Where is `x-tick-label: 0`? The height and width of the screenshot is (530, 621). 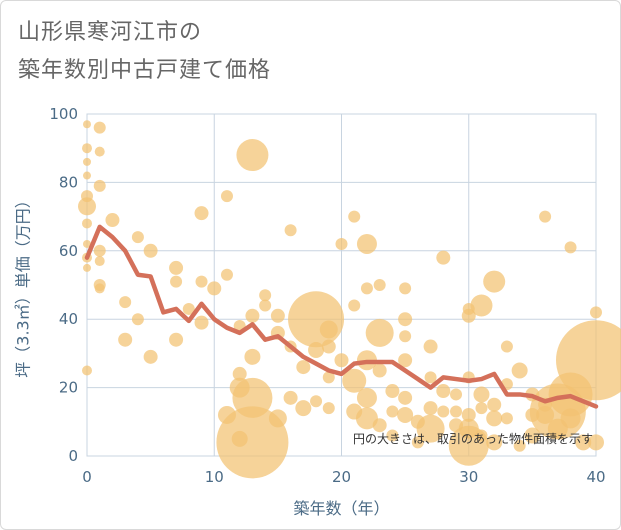 x-tick-label: 0 is located at coordinates (87, 477).